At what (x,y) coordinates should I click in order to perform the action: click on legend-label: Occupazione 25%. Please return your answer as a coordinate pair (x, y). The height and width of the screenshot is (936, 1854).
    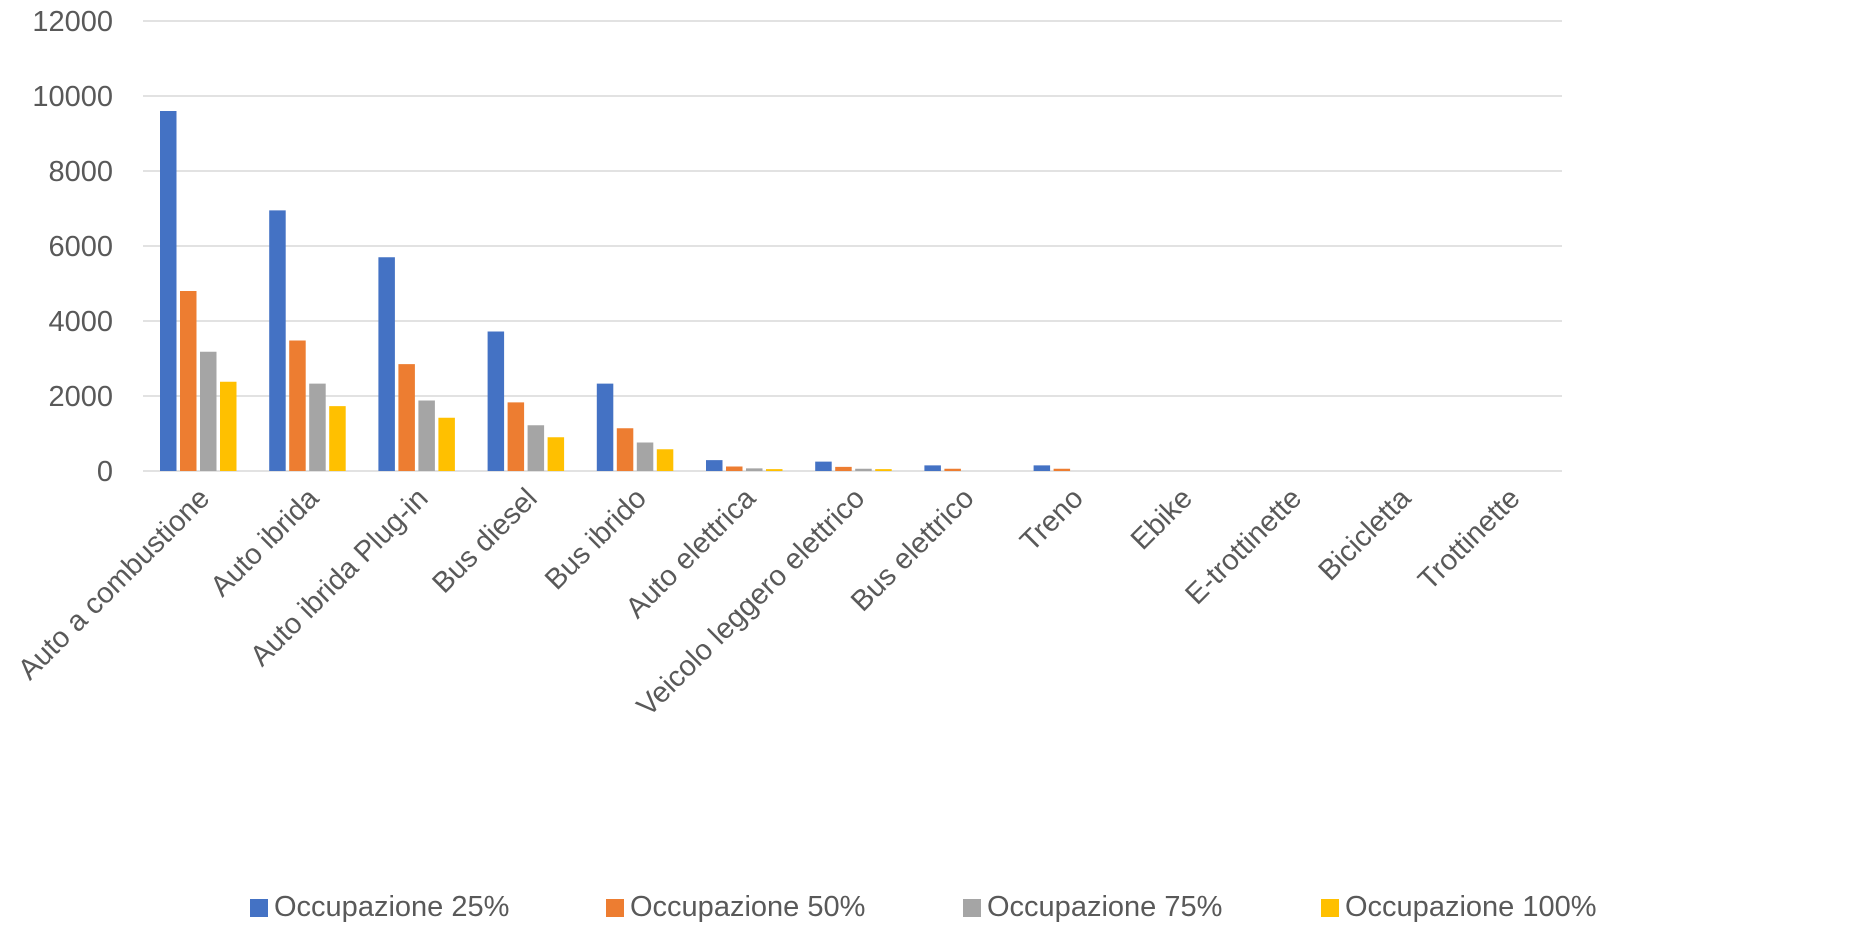
    Looking at the image, I should click on (391, 907).